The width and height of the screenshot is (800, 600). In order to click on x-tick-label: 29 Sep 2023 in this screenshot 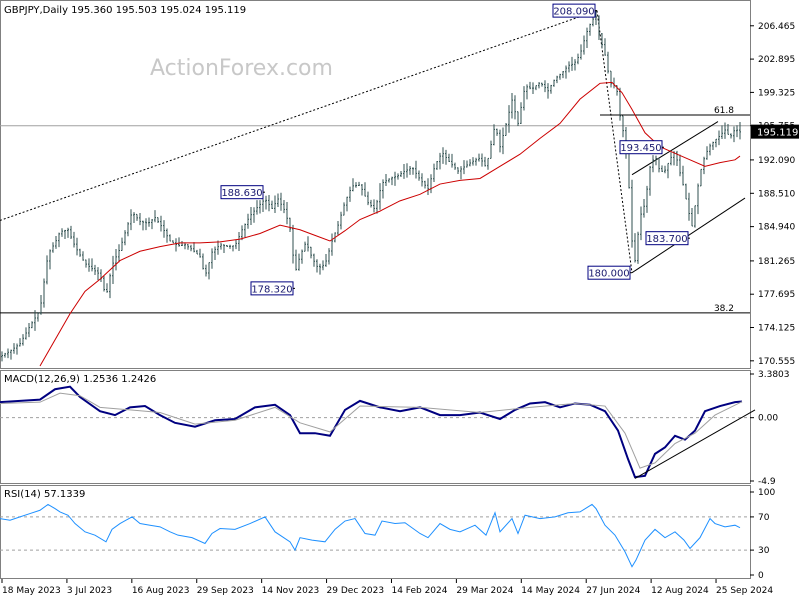, I will do `click(225, 591)`.